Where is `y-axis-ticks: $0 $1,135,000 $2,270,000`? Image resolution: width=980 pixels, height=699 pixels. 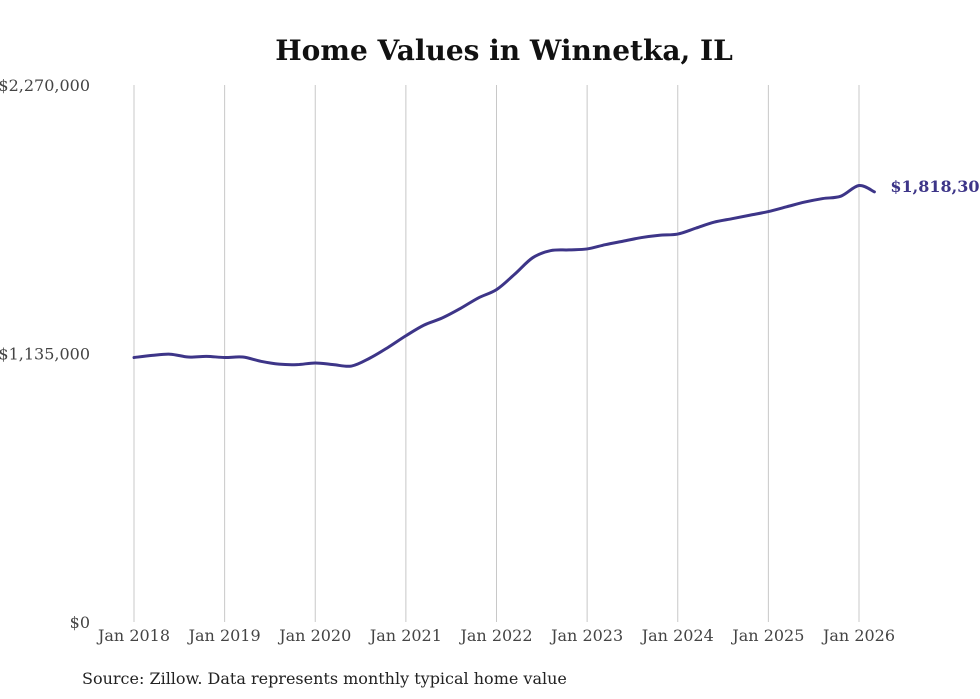 y-axis-ticks: $0 $1,135,000 $2,270,000 is located at coordinates (45, 354).